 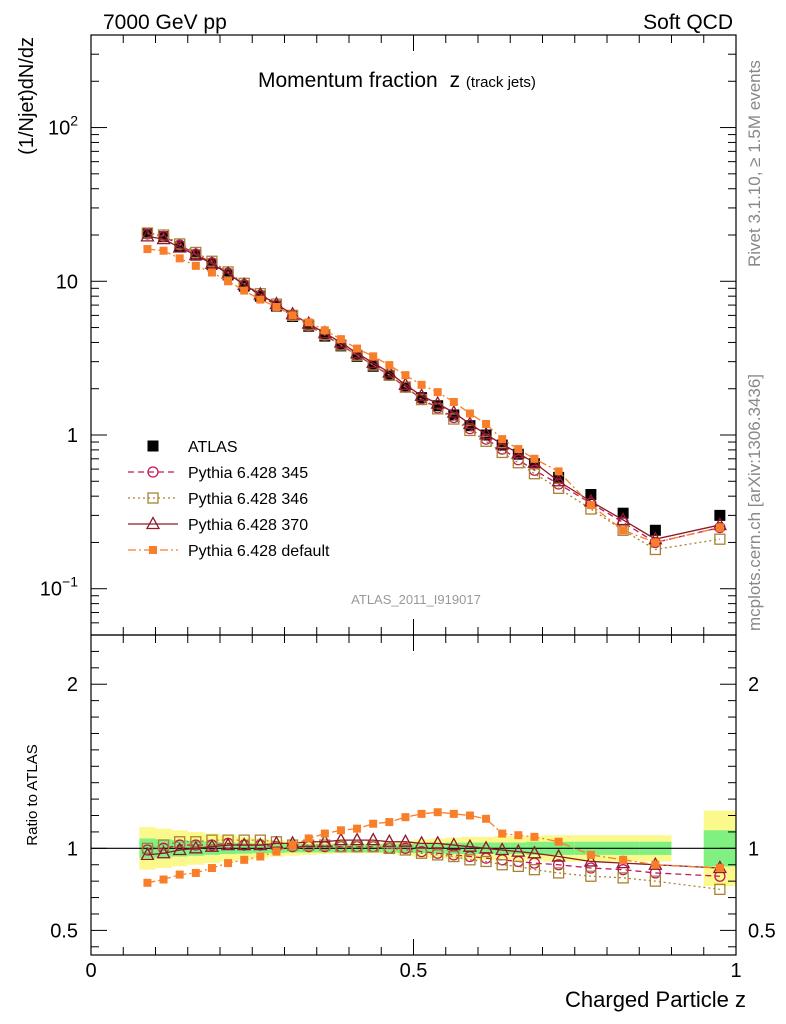 I want to click on plot-title-variable: z, so click(x=455, y=80).